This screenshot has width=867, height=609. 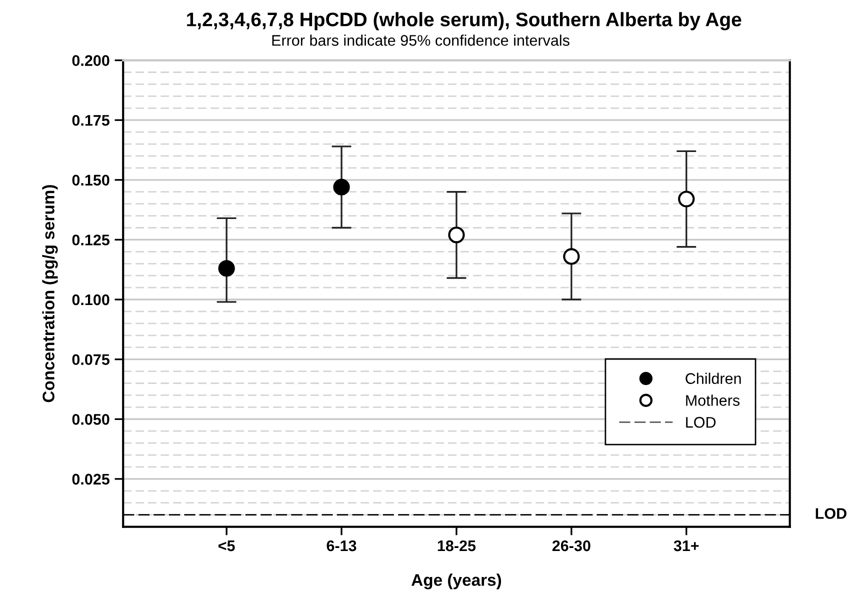 I want to click on chart-title: 1,2,3,4,6,7,8 HpCDD (whole serum), Southern Alberta by Age, so click(x=464, y=21).